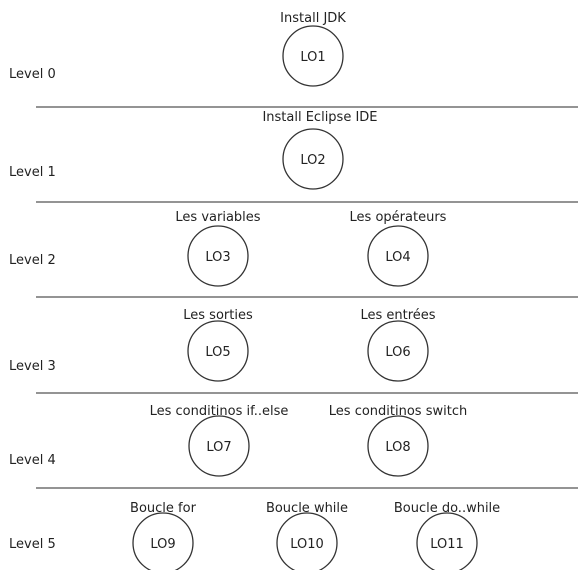 The image size is (579, 570). What do you see at coordinates (162, 544) in the screenshot?
I see `lo9-id: LO9` at bounding box center [162, 544].